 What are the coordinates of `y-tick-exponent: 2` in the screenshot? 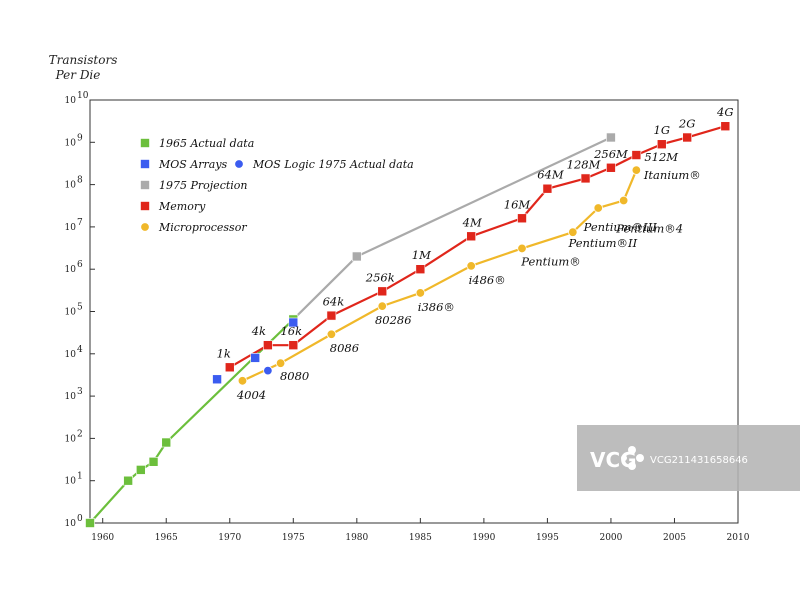 It's located at (80, 434).